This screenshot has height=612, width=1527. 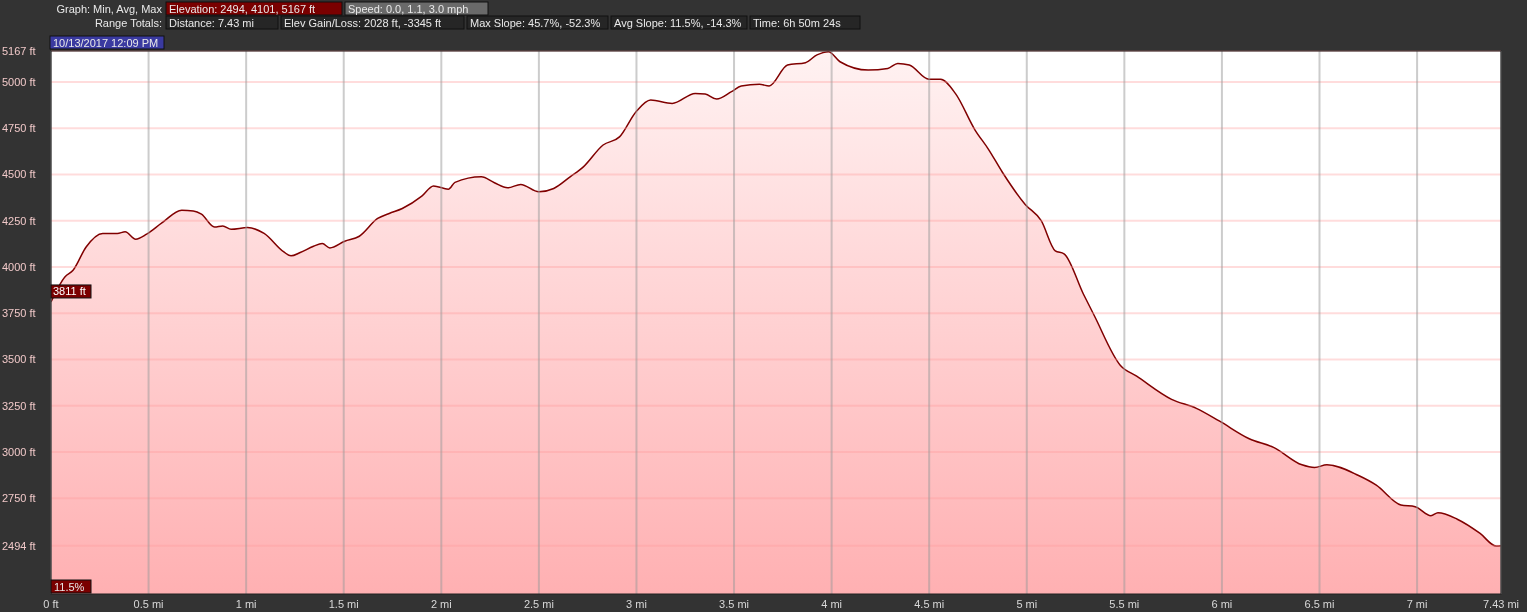 I want to click on text: Distance: 7.43 mi, so click(x=211, y=22).